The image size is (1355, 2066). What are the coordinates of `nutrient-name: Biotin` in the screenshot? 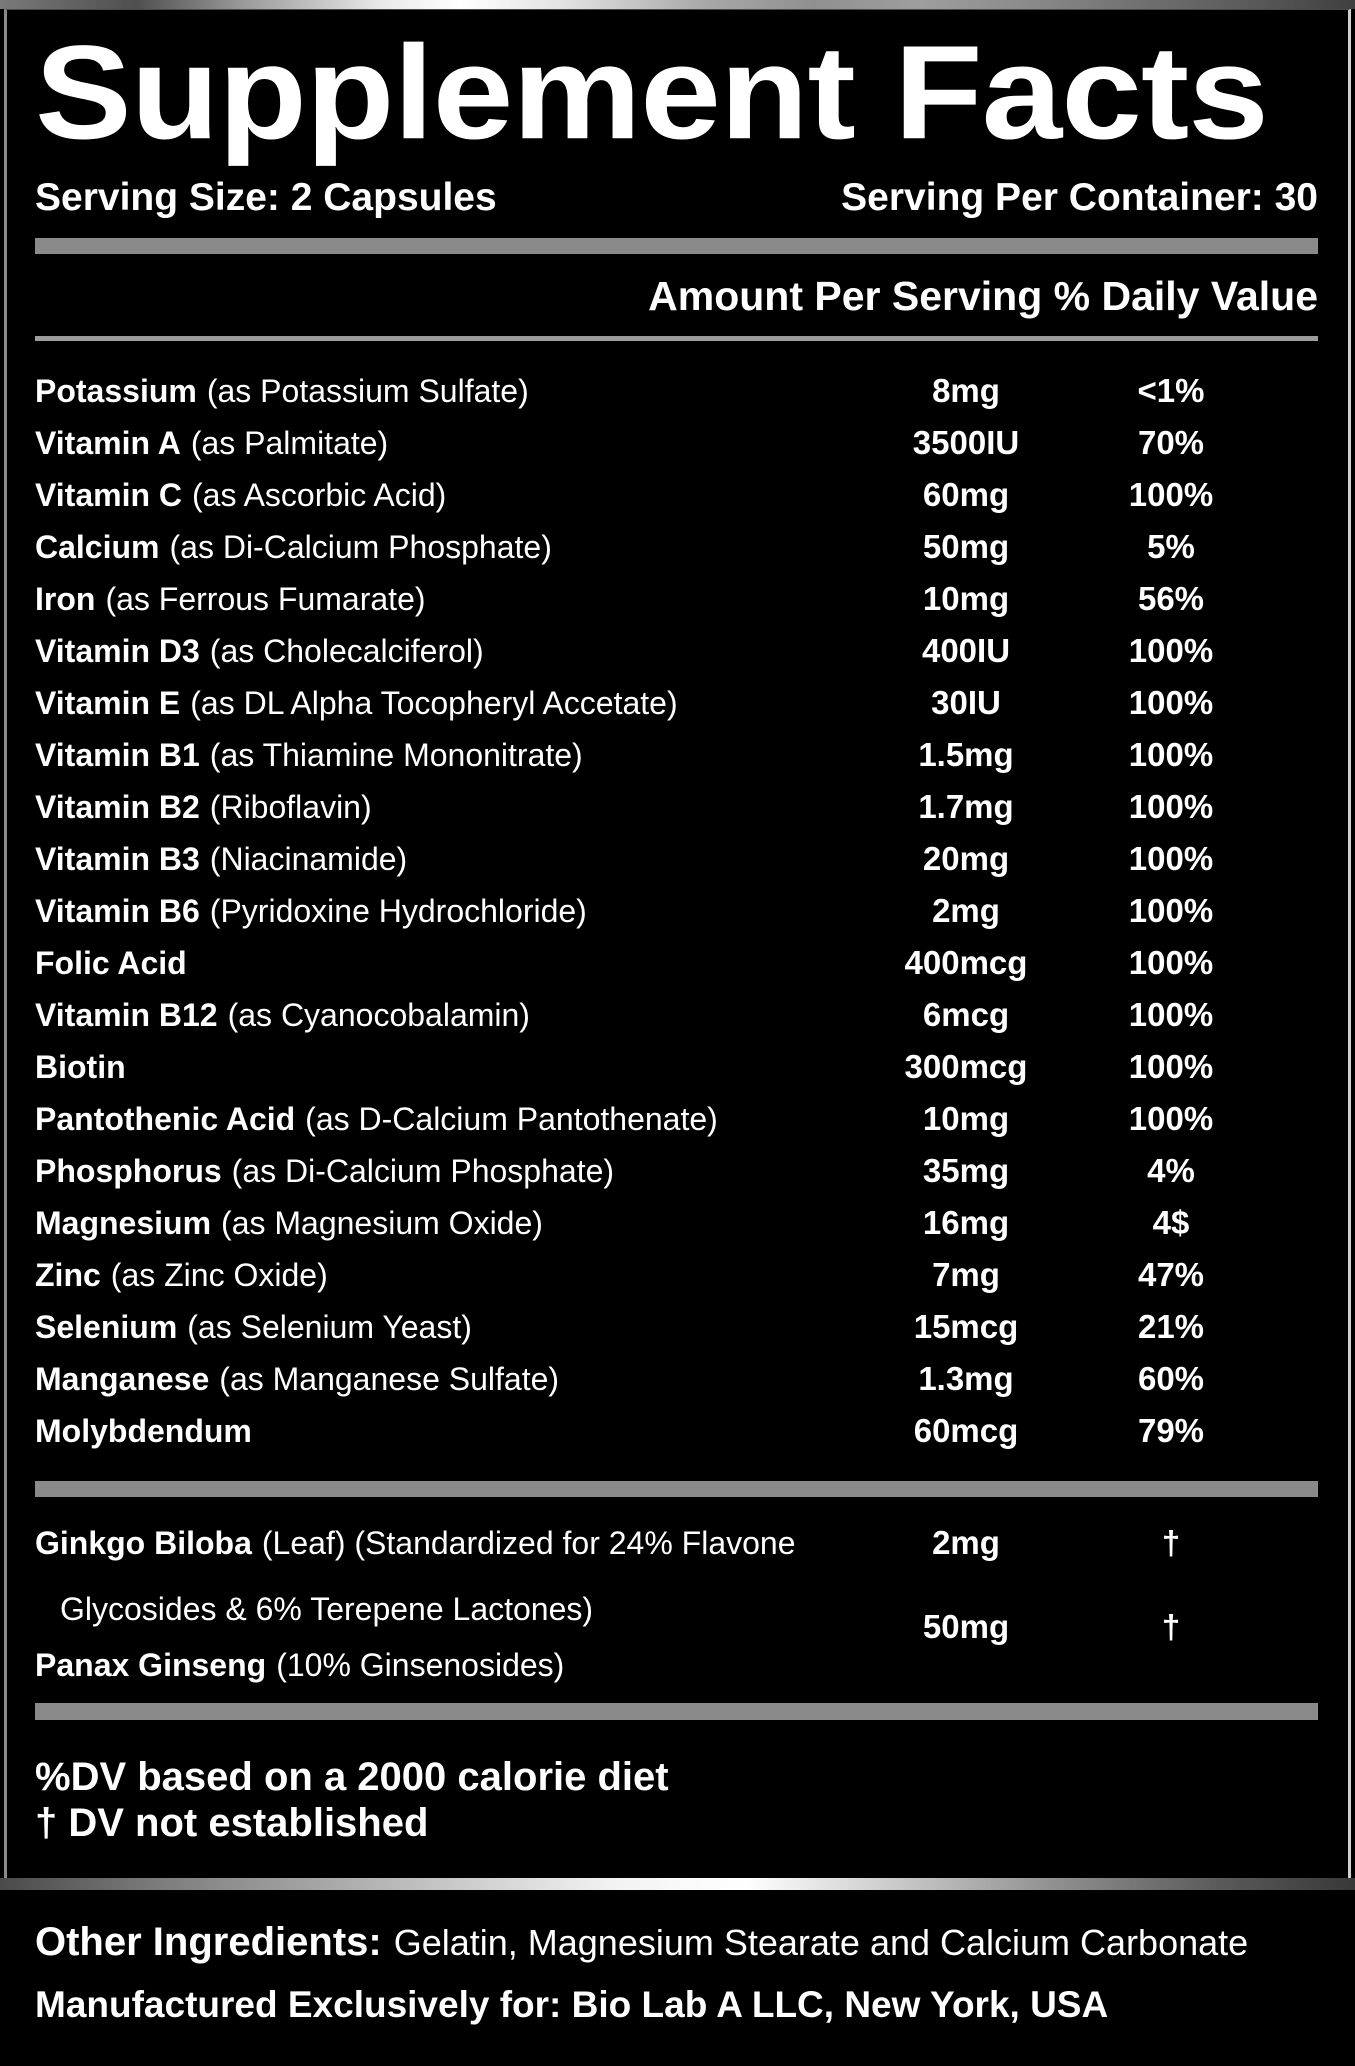 It's located at (80, 1067).